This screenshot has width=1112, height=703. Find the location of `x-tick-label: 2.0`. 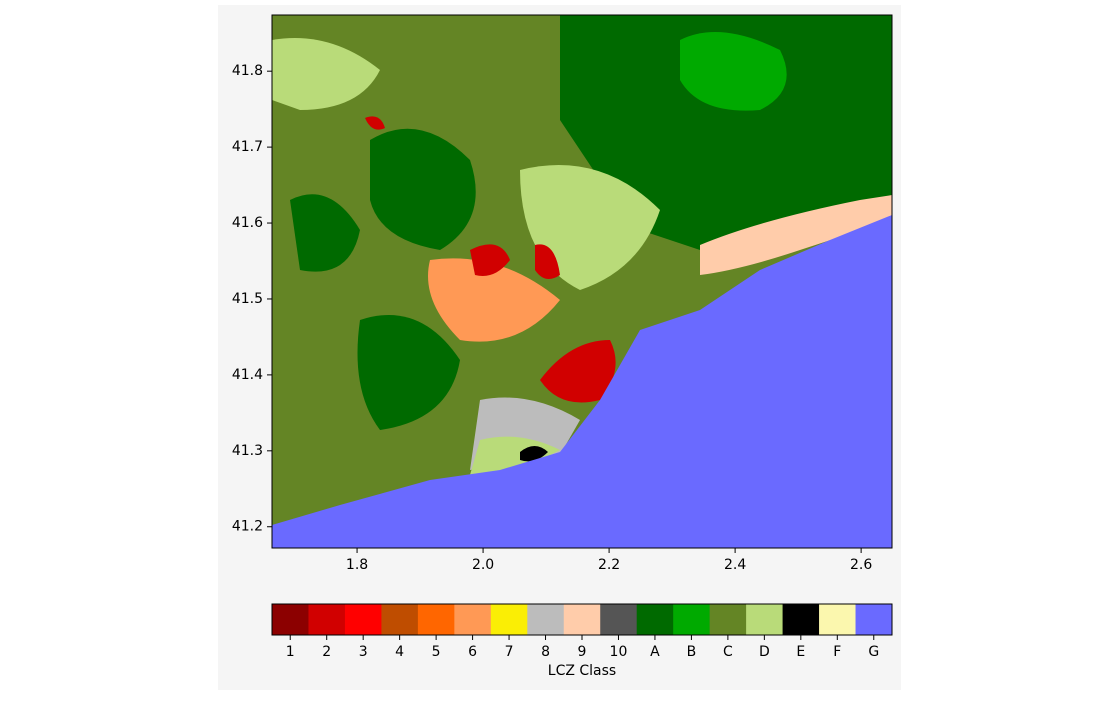

x-tick-label: 2.0 is located at coordinates (483, 565).